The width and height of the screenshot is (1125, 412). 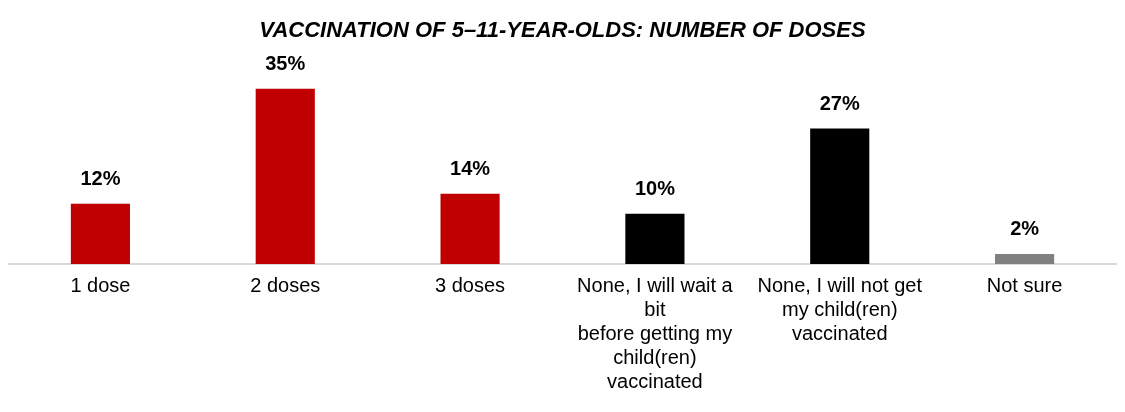 What do you see at coordinates (1024, 284) in the screenshot?
I see `x-tick-label: Not sure` at bounding box center [1024, 284].